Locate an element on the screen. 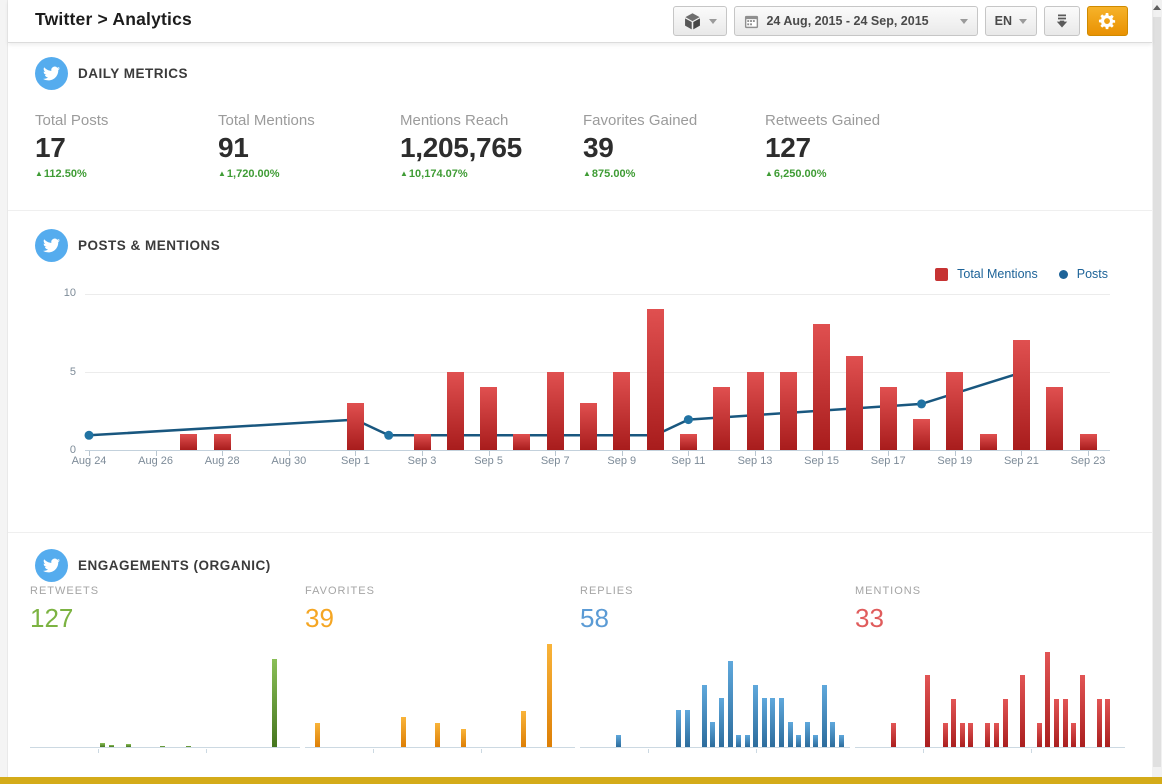 This screenshot has height=784, width=1162. engagement-panel: MENTIONS 33 is located at coordinates (991, 669).